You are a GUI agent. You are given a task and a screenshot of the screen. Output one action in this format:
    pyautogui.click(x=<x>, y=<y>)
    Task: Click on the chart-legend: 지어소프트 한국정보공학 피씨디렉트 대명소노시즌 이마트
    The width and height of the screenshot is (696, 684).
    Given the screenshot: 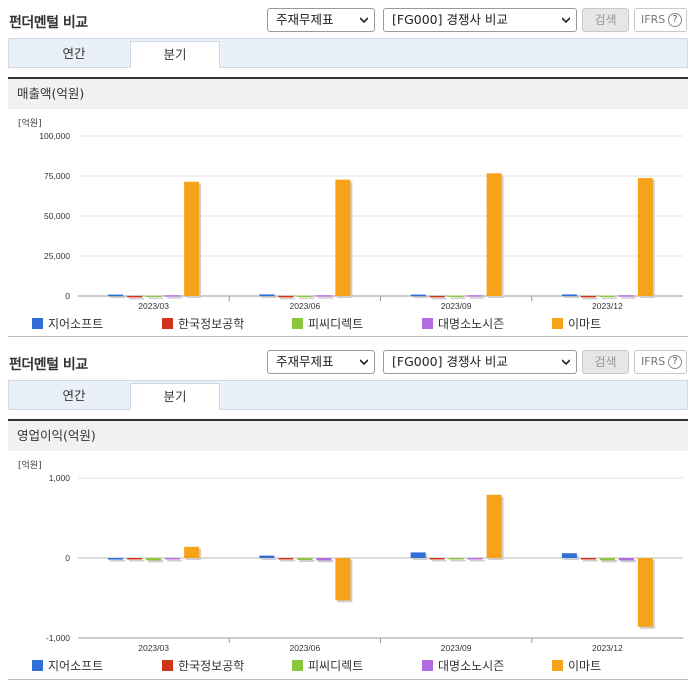 What is the action you would take?
    pyautogui.click(x=357, y=666)
    